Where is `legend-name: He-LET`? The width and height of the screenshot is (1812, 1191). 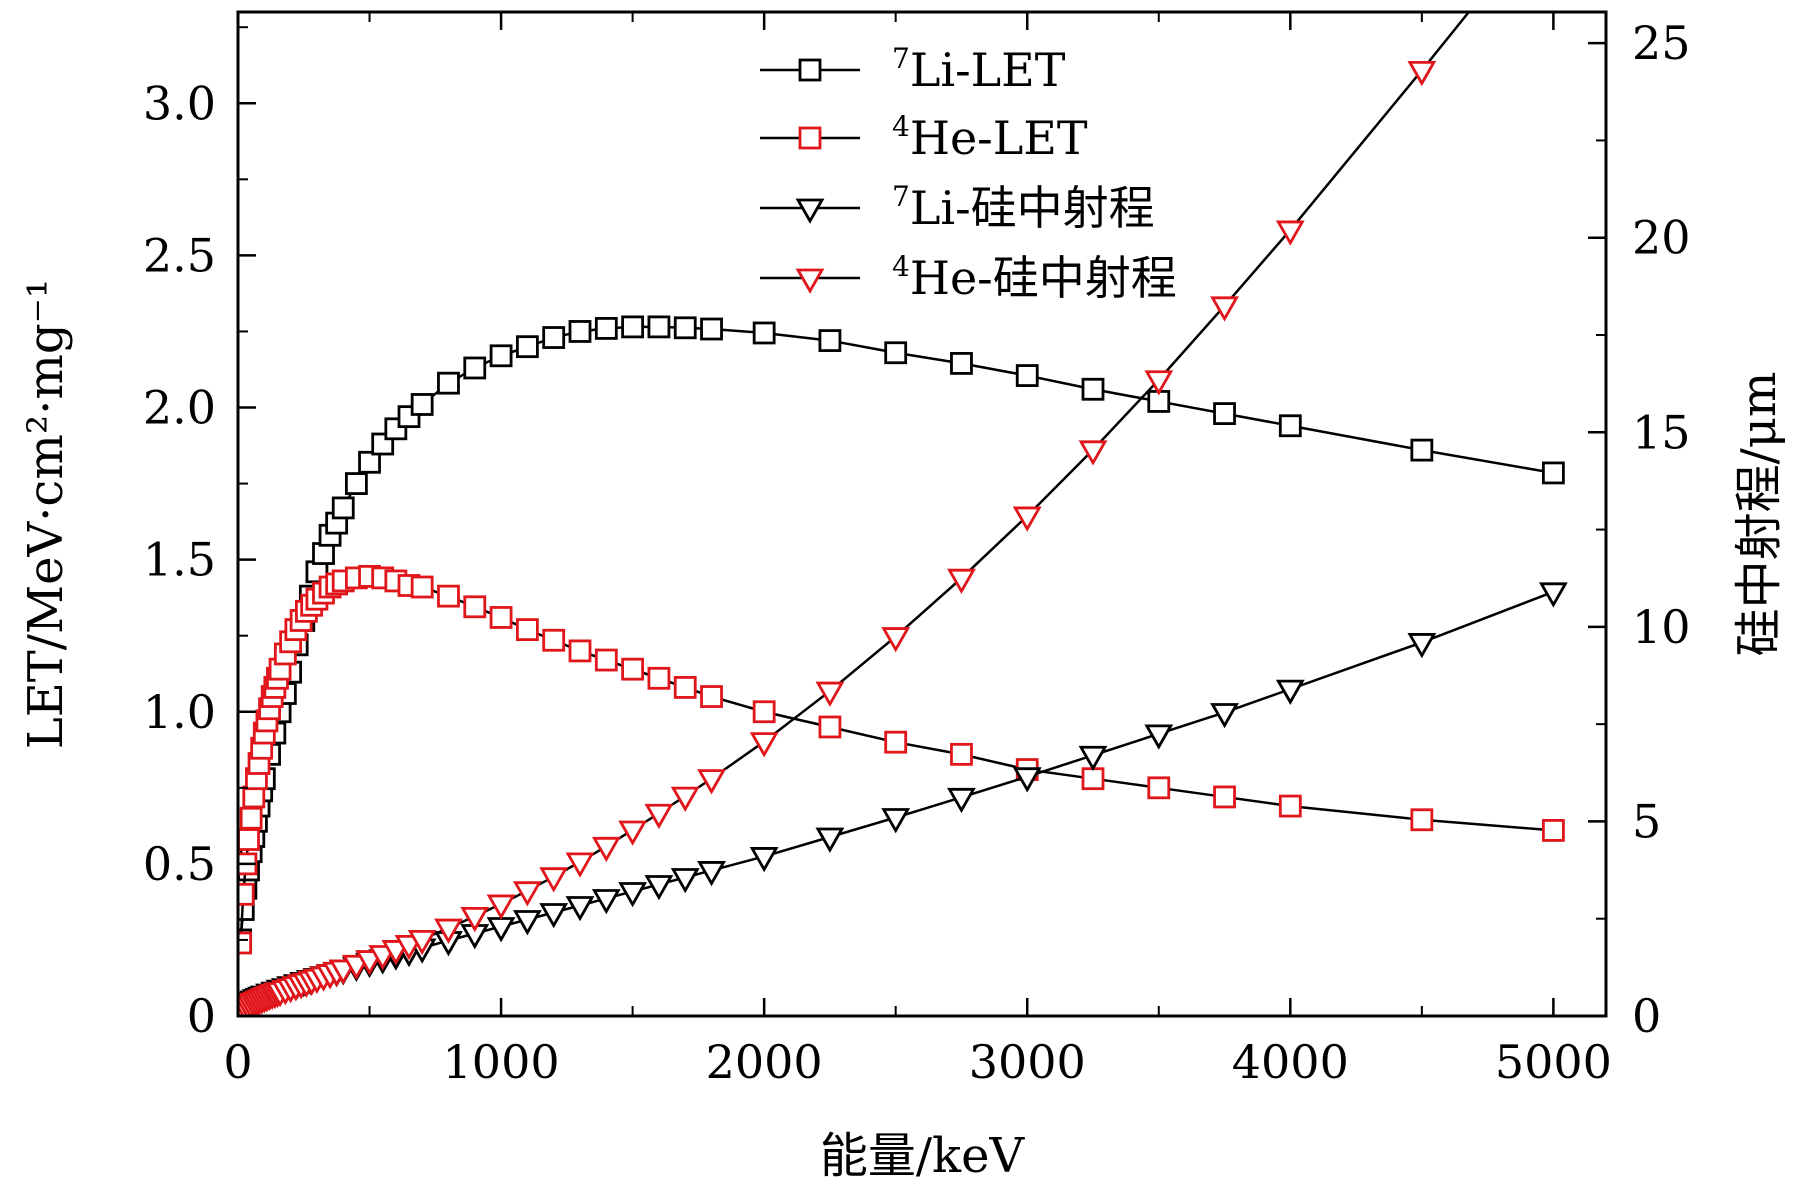 legend-name: He-LET is located at coordinates (999, 138).